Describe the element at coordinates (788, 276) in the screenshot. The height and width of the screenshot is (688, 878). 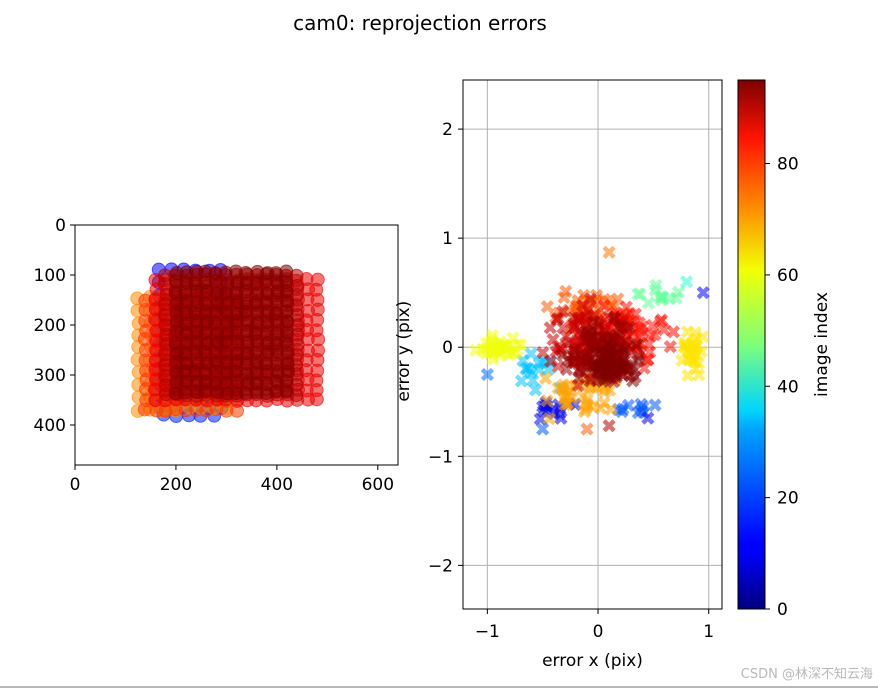
I see `colorbar-tick-label: 60` at that location.